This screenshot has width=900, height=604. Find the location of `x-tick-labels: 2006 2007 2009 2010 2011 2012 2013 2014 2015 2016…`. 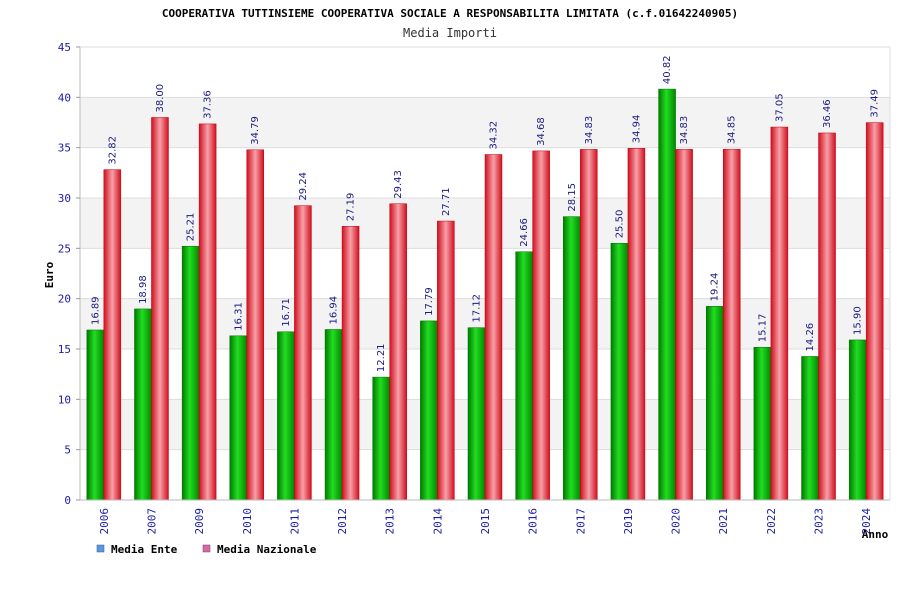

x-tick-labels: 2006 2007 2009 2010 2011 2012 2013 2014 2015 2016… is located at coordinates (485, 521).